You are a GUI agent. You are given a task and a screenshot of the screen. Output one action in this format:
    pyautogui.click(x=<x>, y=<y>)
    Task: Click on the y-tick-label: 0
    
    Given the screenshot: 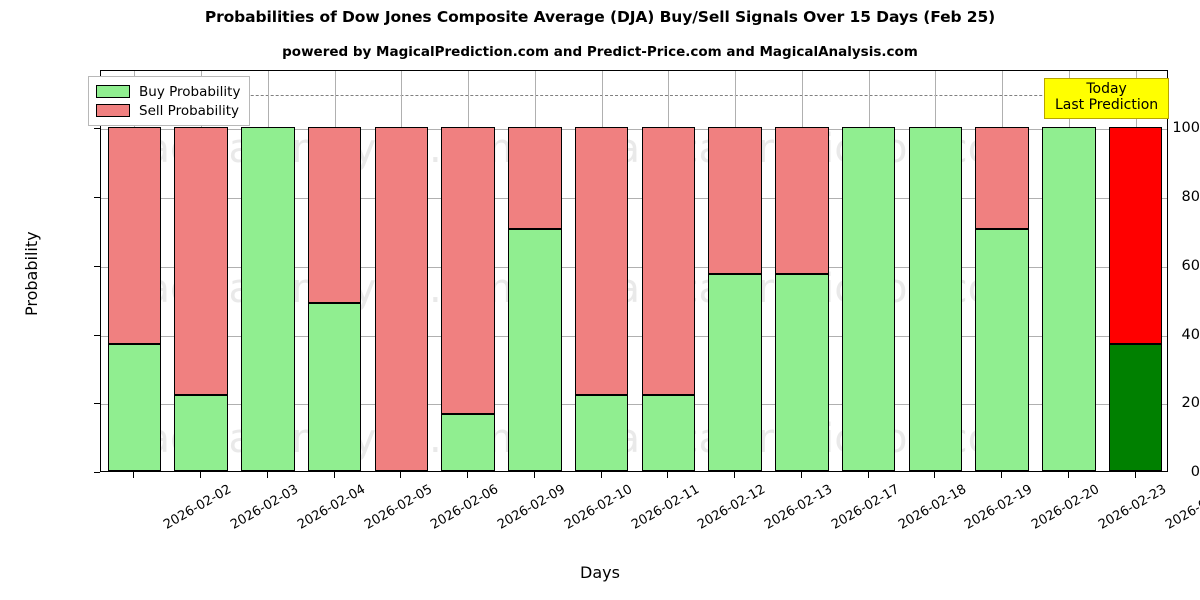 What is the action you would take?
    pyautogui.click(x=1195, y=472)
    